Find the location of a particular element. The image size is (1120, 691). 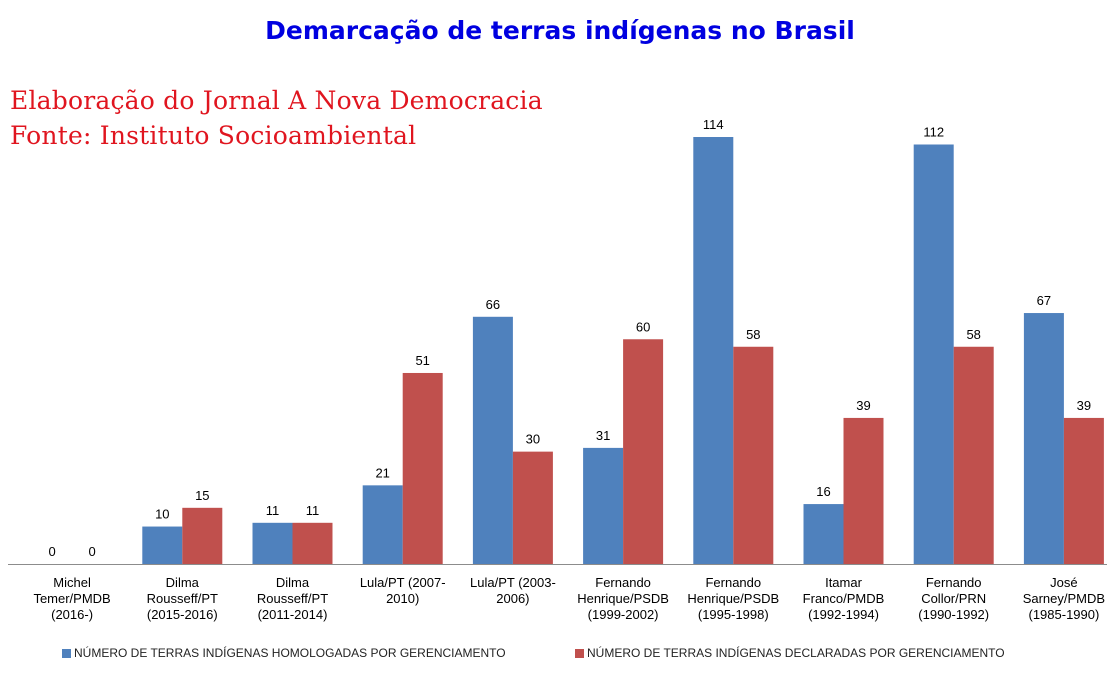

category-label: Fernando Collor/PRN (1990-1992) is located at coordinates (953, 598).